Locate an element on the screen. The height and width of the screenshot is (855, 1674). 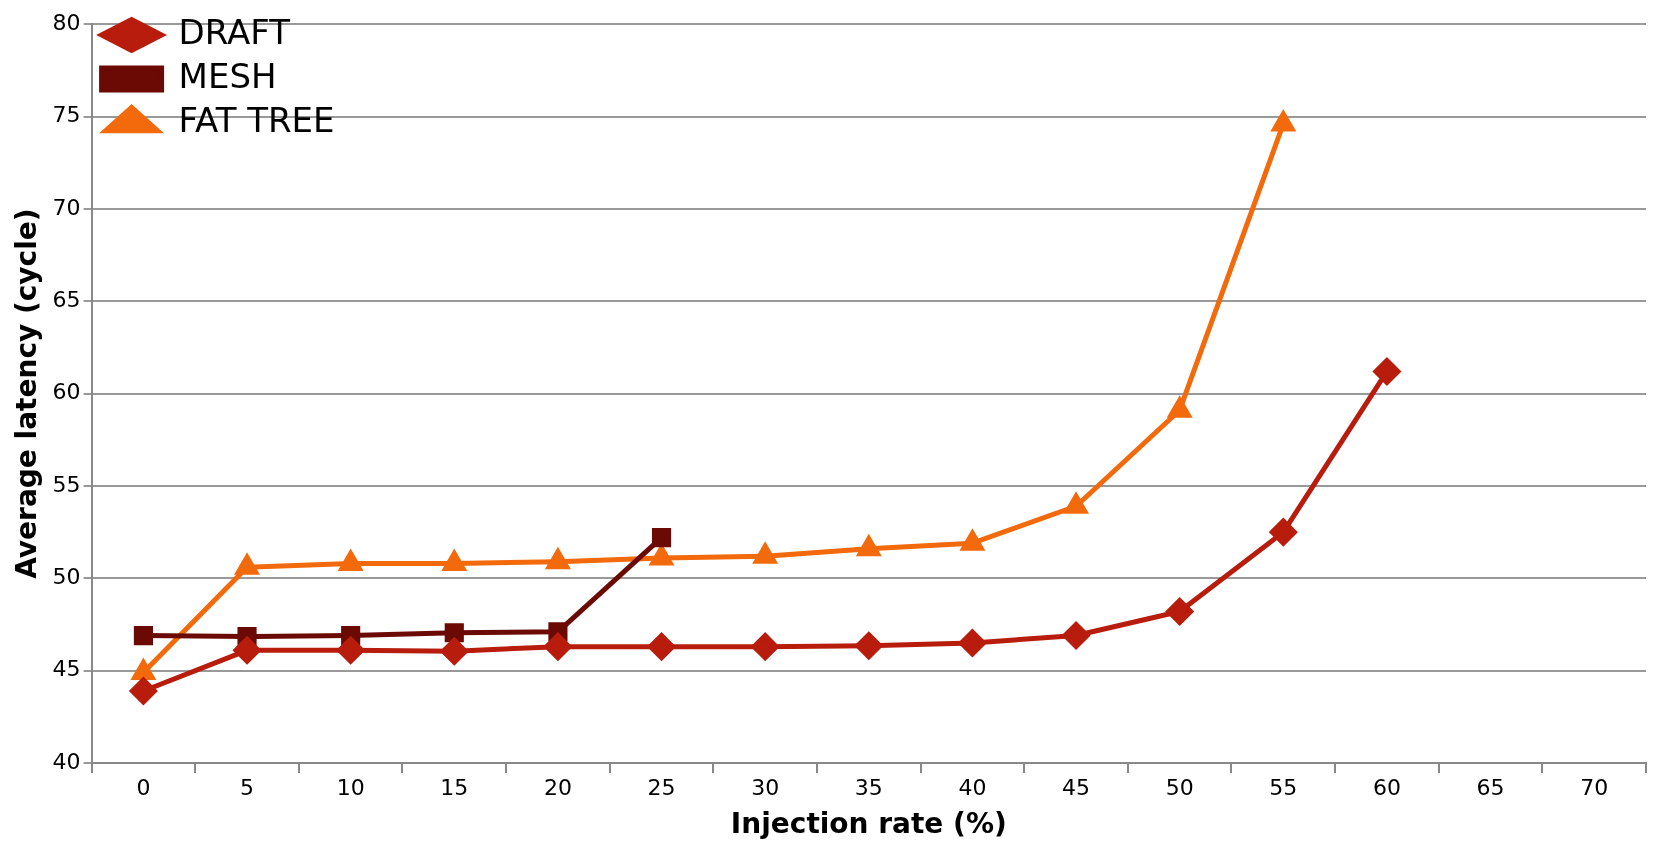
legend-label: DRAFT is located at coordinates (234, 31).